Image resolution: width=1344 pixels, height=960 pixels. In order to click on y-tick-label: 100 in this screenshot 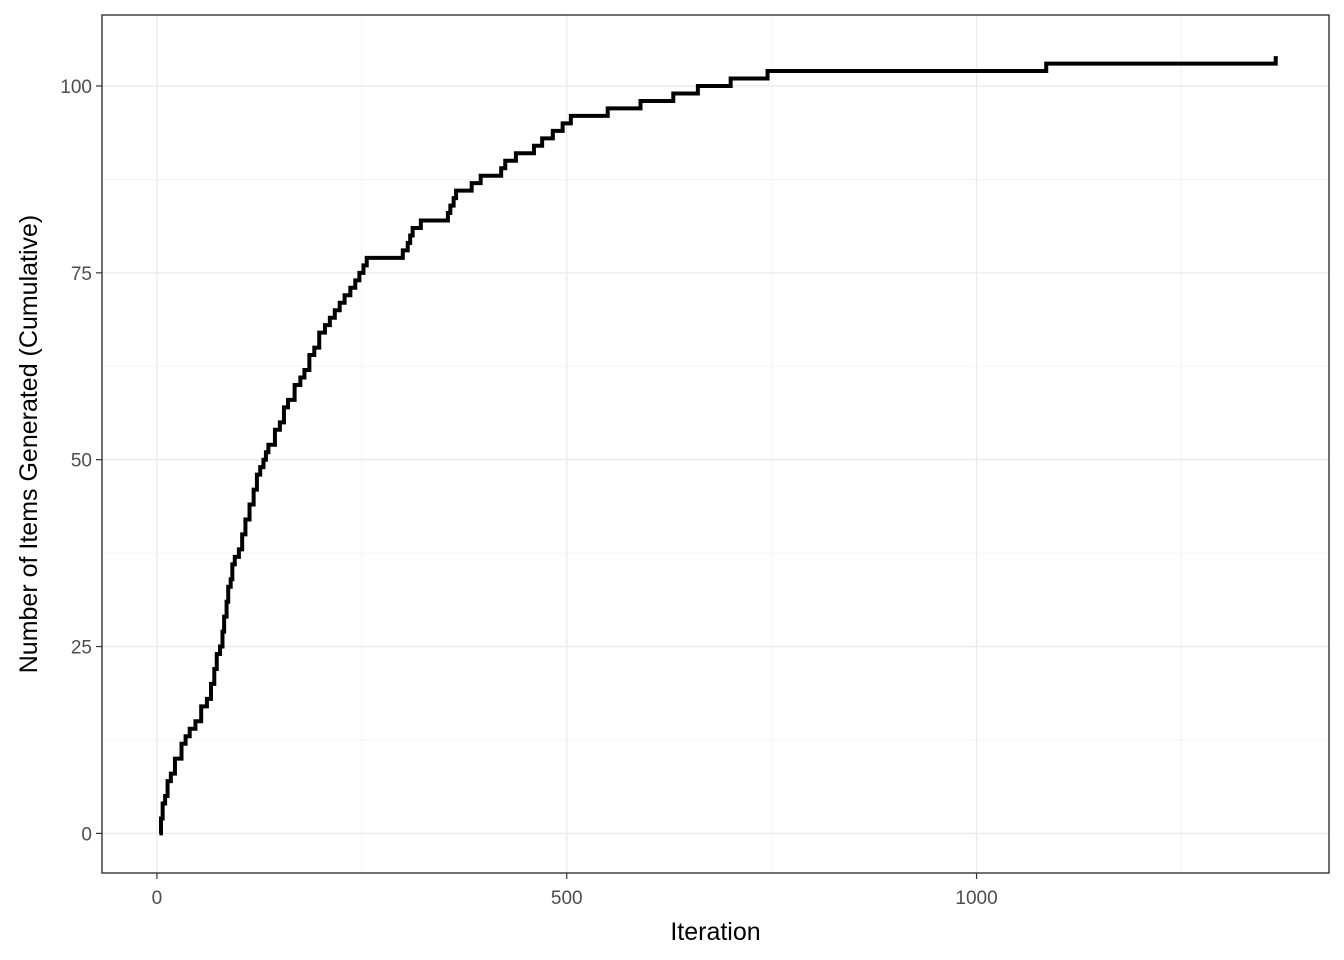, I will do `click(76, 87)`.